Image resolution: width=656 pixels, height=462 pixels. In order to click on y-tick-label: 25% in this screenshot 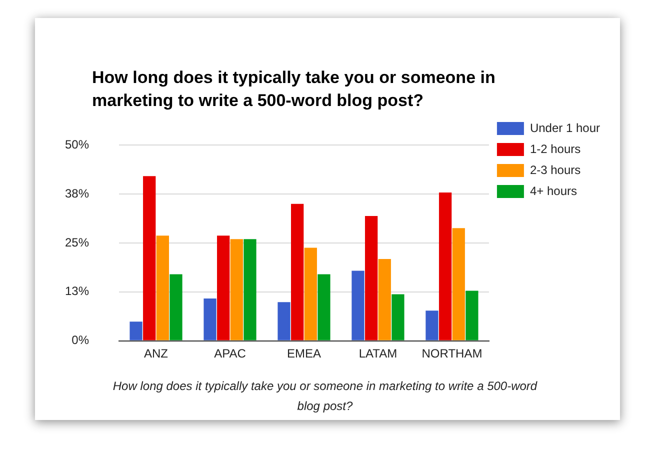, I will do `click(77, 242)`.